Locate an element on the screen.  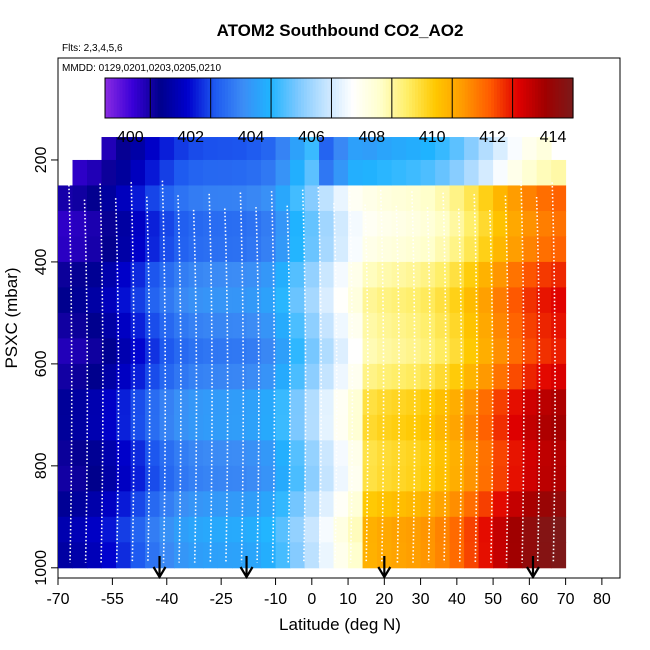
x-tick-label: -10 is located at coordinates (275, 599).